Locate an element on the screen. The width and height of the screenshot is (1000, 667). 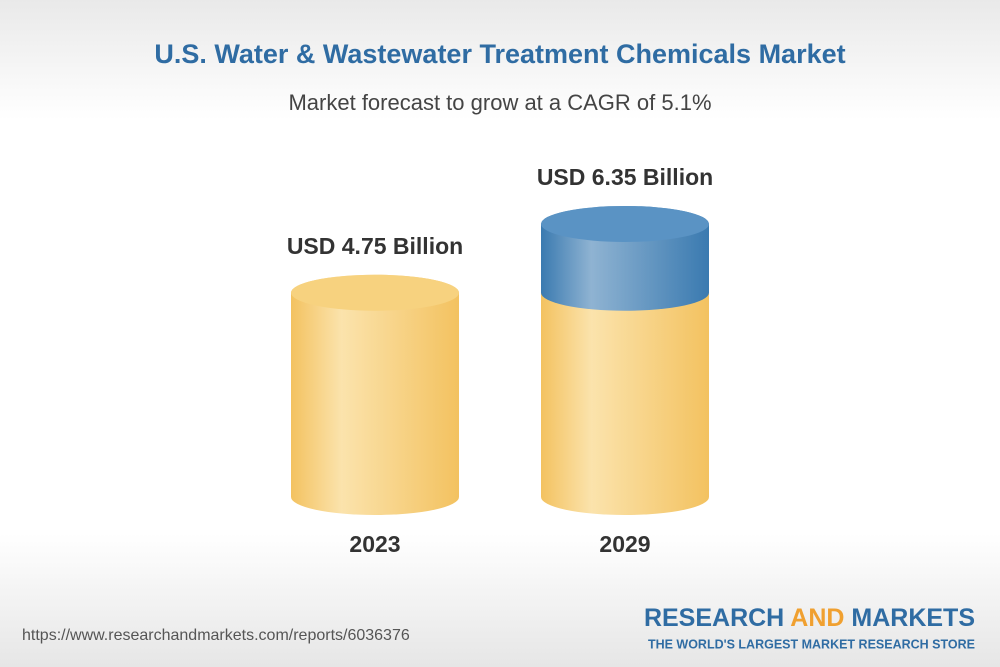
value-label: USD 6.35 Billion is located at coordinates (625, 177).